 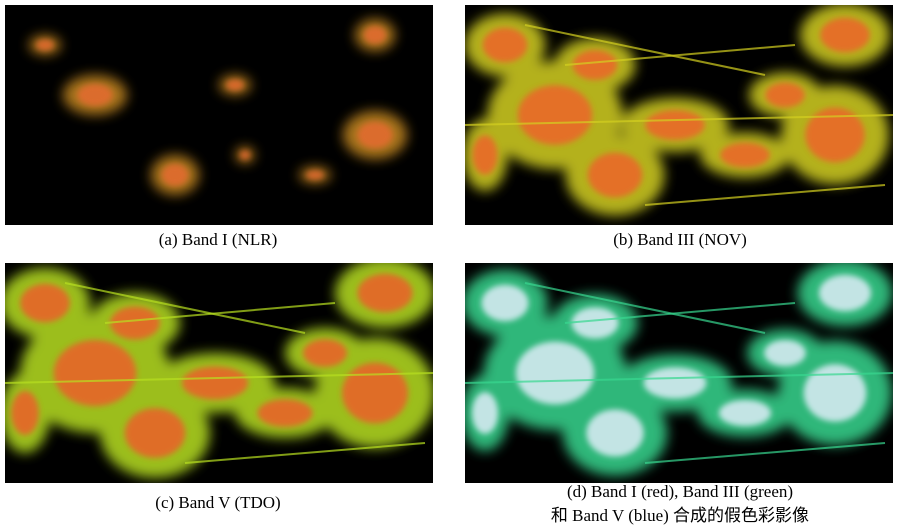 I want to click on caption: (c) Band V (TDO), so click(x=217, y=502).